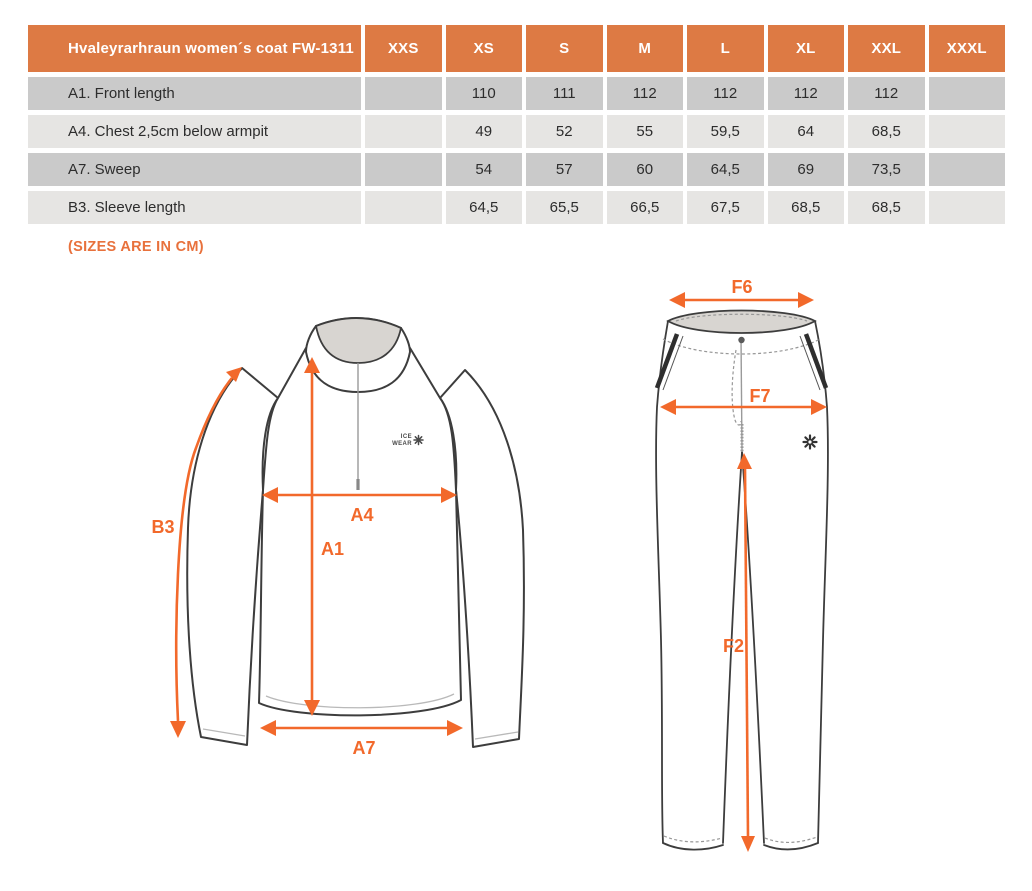 This screenshot has height=891, width=1032. I want to click on size-value-cell: 49, so click(483, 131).